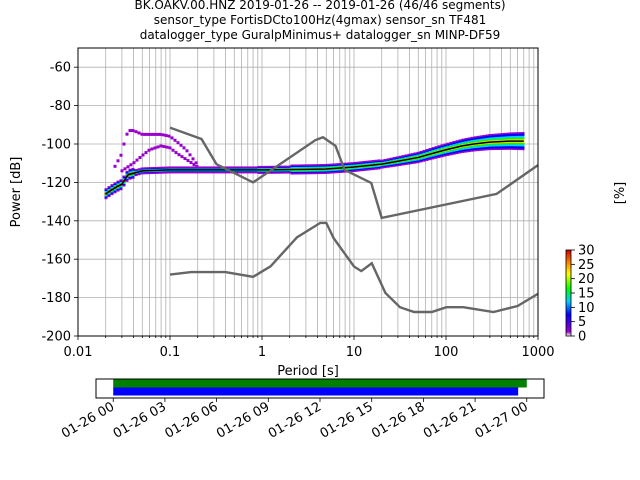  Describe the element at coordinates (60, 68) in the screenshot. I see `y-tick-label: -60` at that location.